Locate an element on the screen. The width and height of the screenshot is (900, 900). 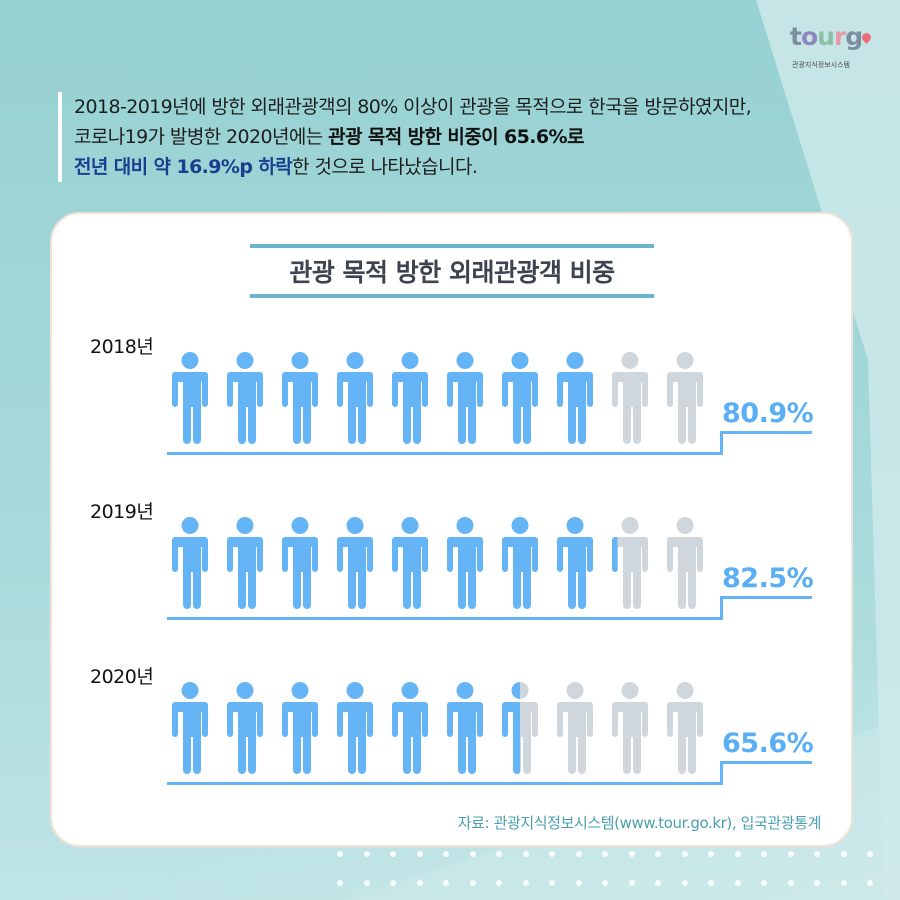
intro-line-3-highlight: 전년 대비 약 16.9%p 하락 is located at coordinates (183, 167).